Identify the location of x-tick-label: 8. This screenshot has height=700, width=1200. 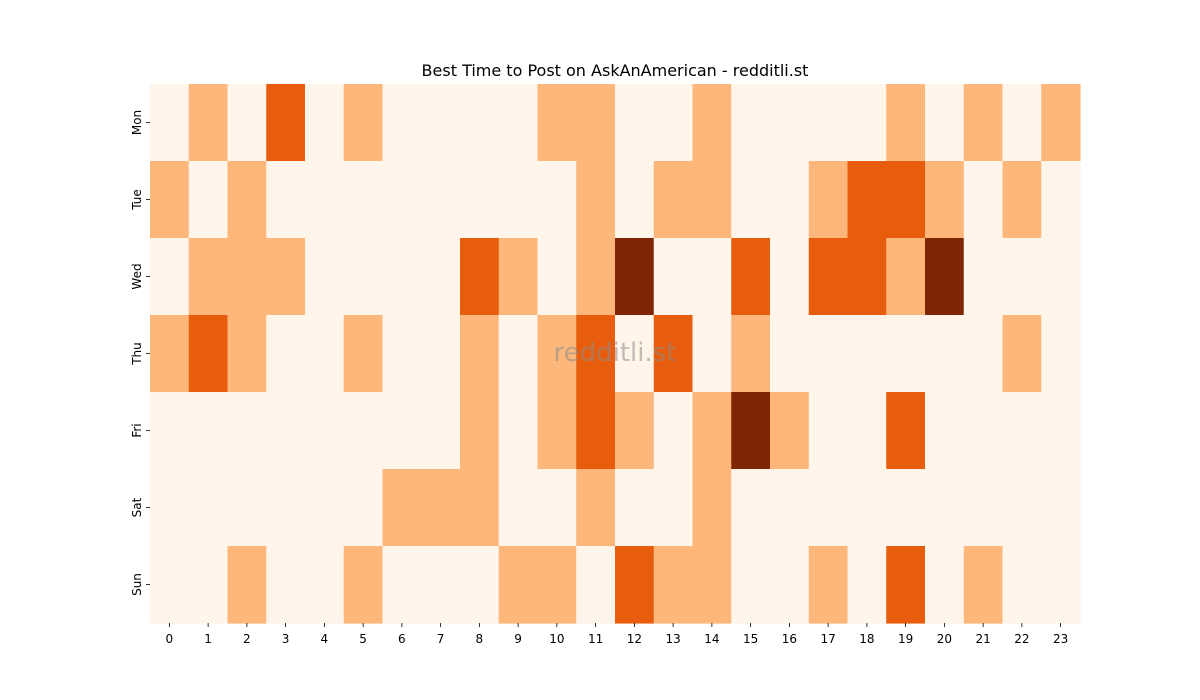
(480, 639).